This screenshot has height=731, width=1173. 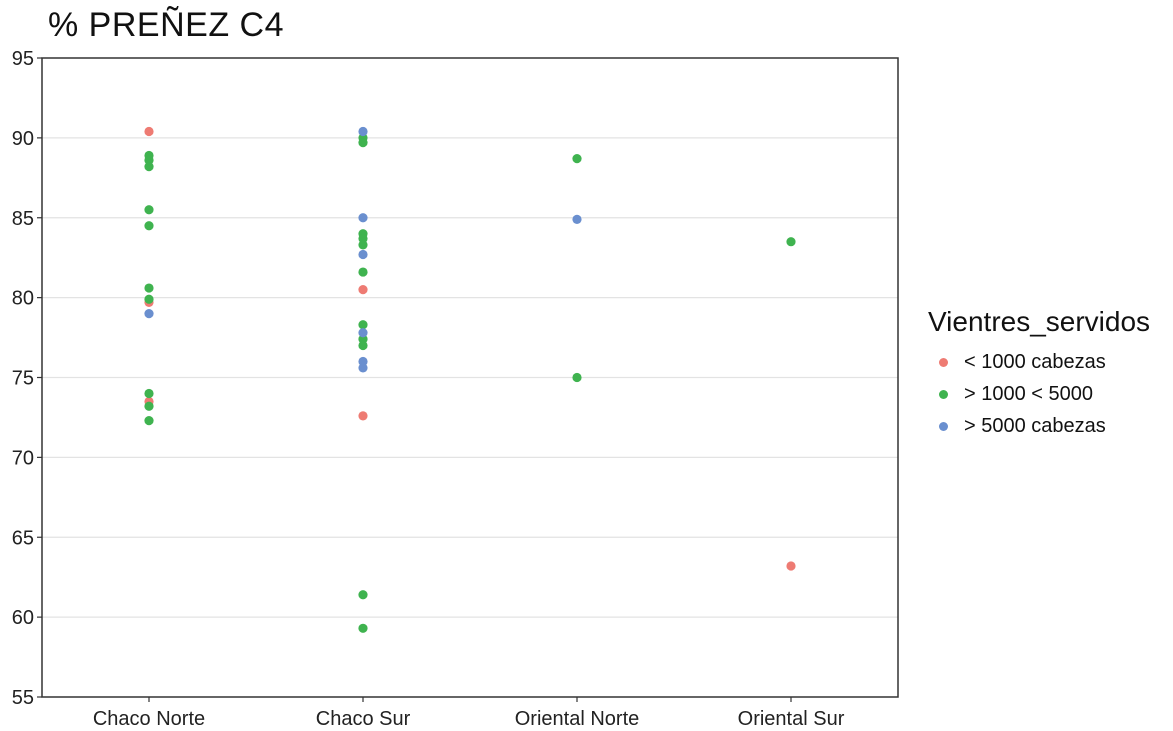 What do you see at coordinates (1029, 393) in the screenshot?
I see `legend-label: > 1000 < 5000` at bounding box center [1029, 393].